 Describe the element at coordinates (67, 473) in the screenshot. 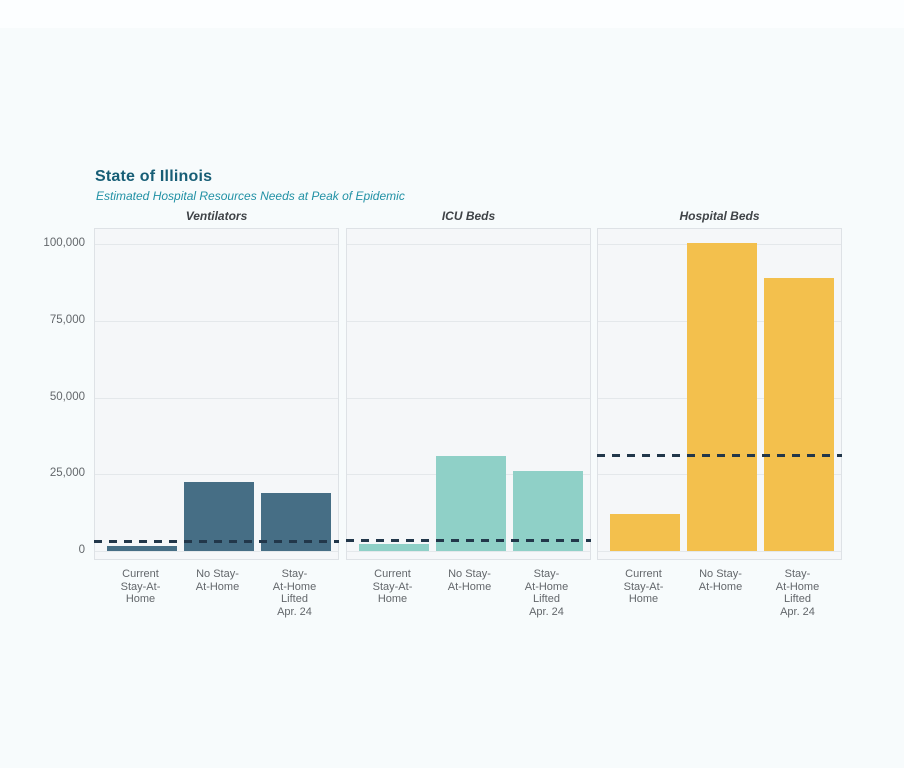

I see `y-axis-tick-label: 25,000` at that location.